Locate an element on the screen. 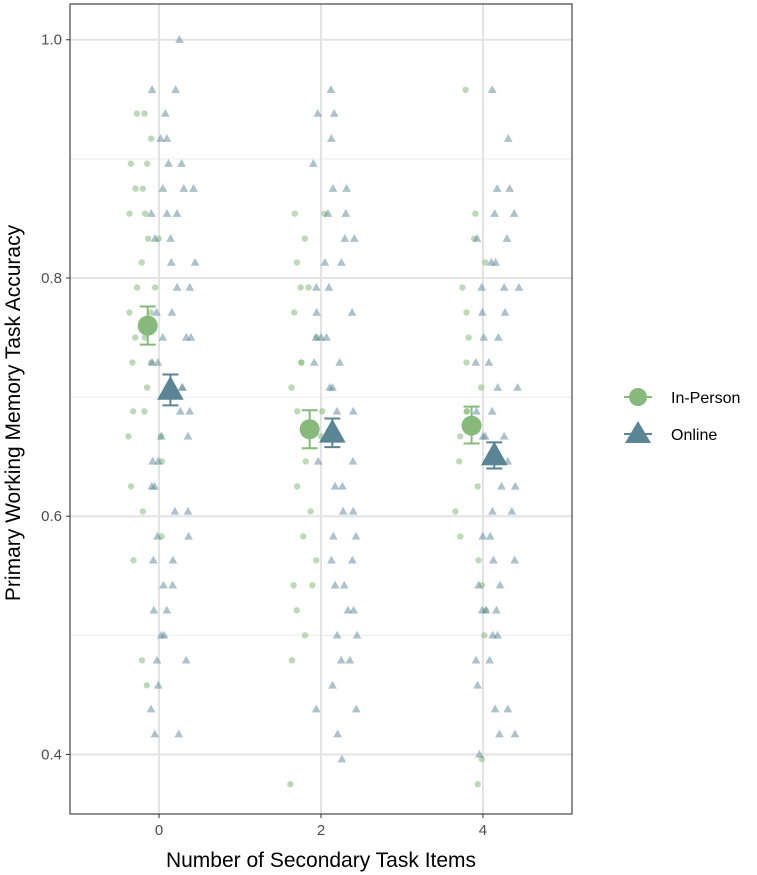 The width and height of the screenshot is (757, 875). x-tick-label: 2 is located at coordinates (321, 830).